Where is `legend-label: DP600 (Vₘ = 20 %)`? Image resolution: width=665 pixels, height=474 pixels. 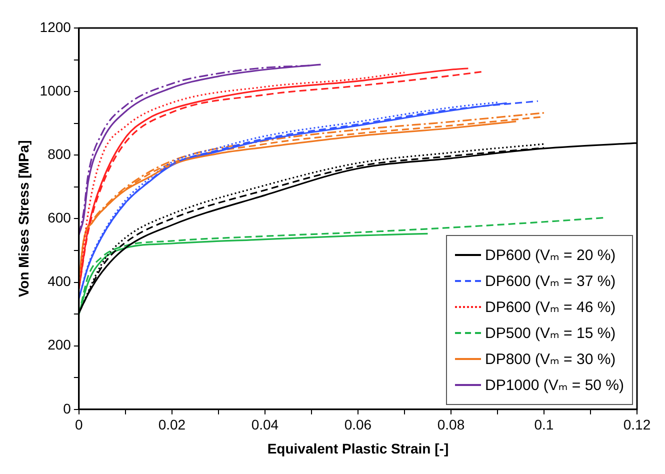
legend-label: DP600 (Vₘ = 20 %) is located at coordinates (550, 255).